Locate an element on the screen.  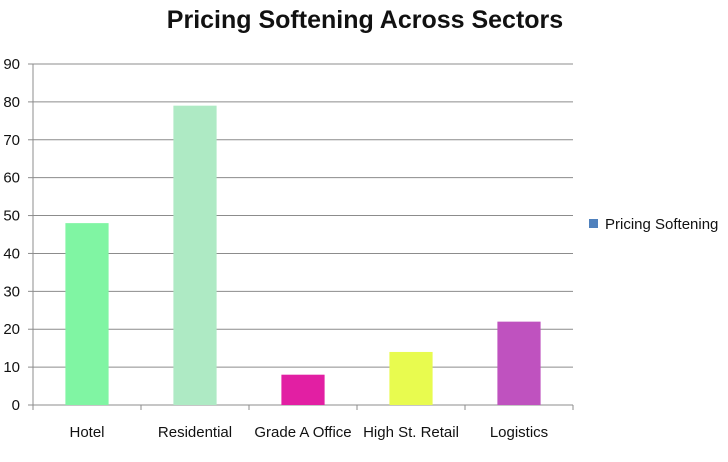
legend: Pricing Softening is located at coordinates (653, 224).